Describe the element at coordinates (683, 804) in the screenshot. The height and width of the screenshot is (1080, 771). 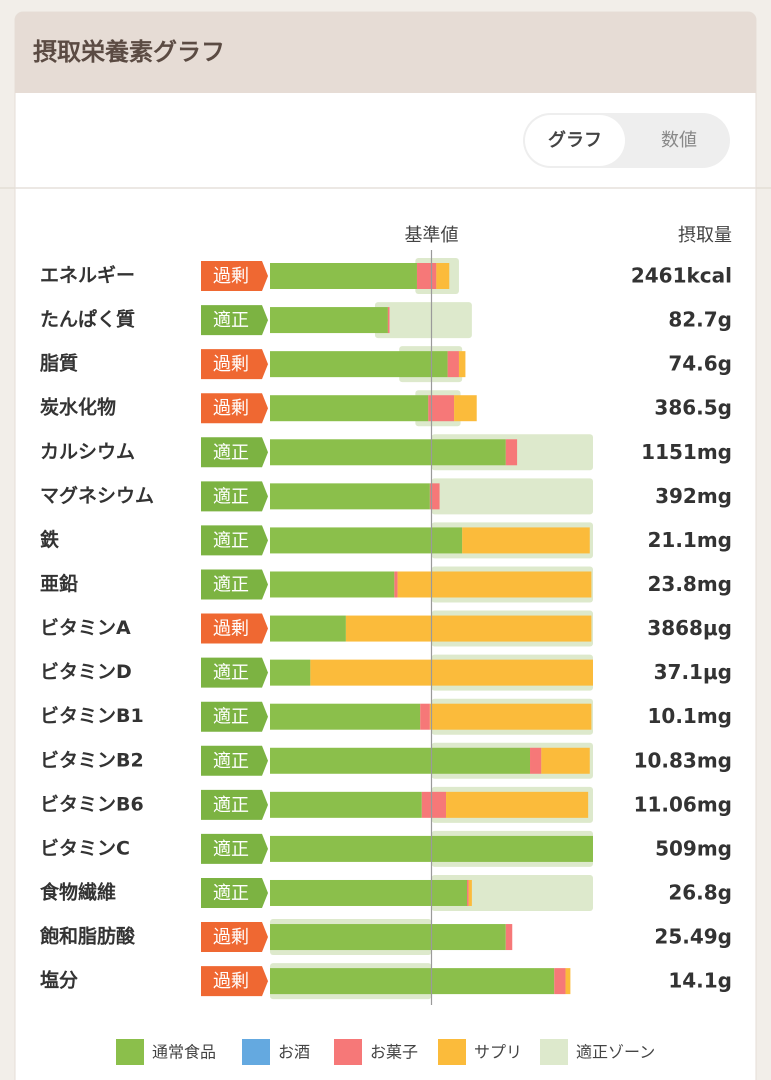
I see `amount-label: 11.06mg` at that location.